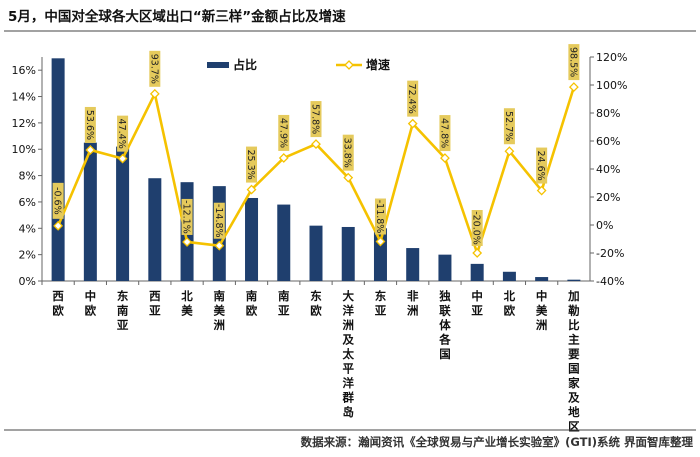  Describe the element at coordinates (611, 85) in the screenshot. I see `right-tick-label: 100%` at that location.